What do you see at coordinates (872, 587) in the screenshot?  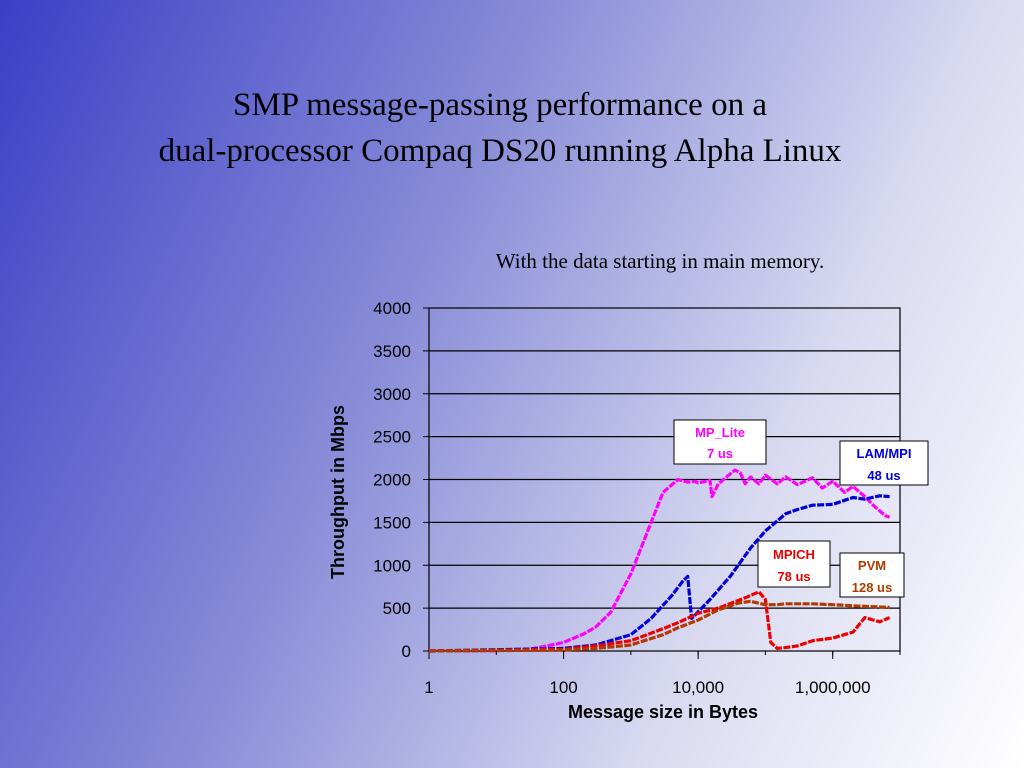 I see `label-pvm-latency: 128 us` at bounding box center [872, 587].